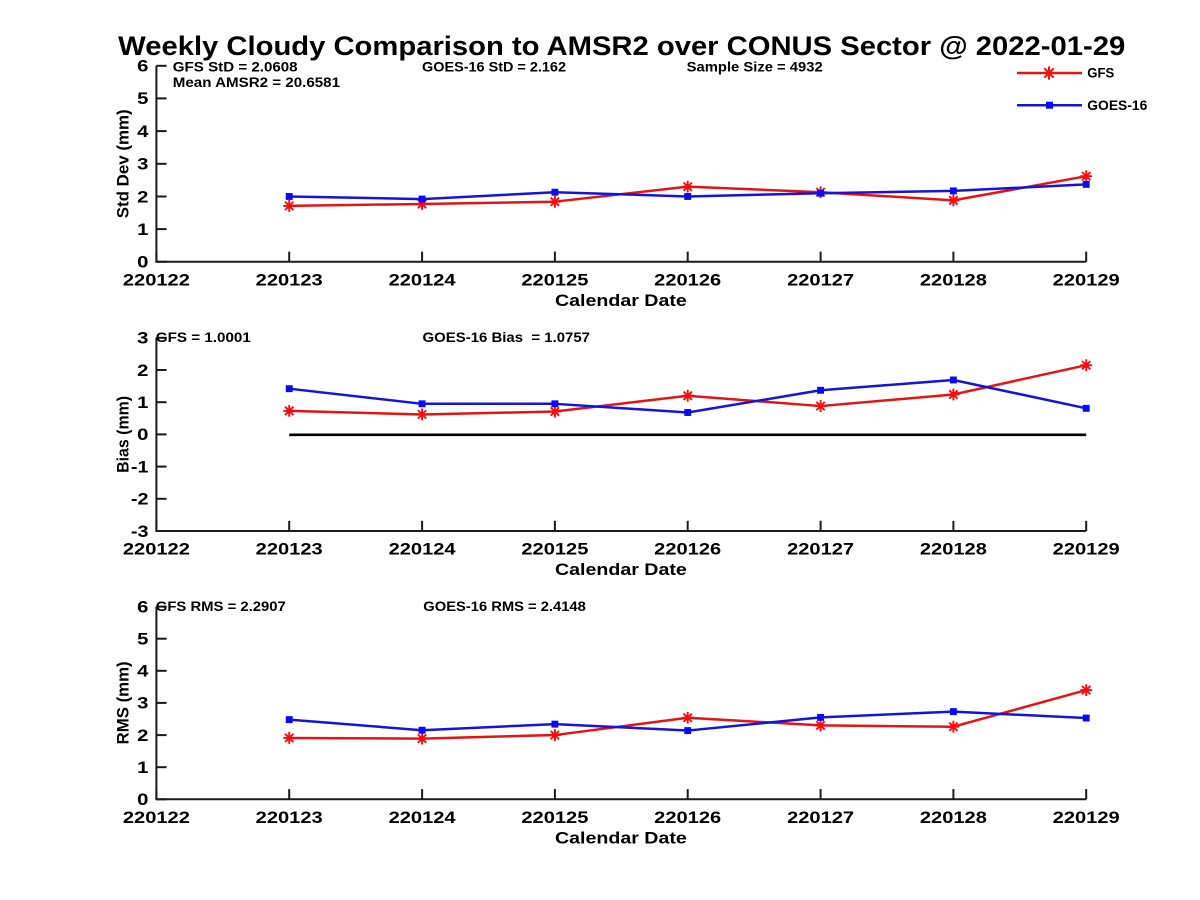  What do you see at coordinates (140, 500) in the screenshot?
I see `svg-text: -2` at bounding box center [140, 500].